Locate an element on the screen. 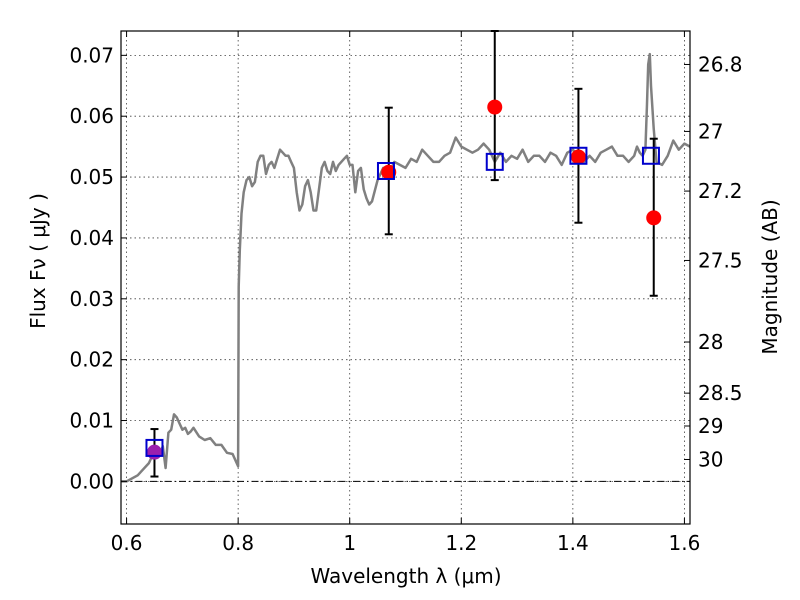 The image size is (800, 600). y-tick-label: 0.01 is located at coordinates (91, 421).